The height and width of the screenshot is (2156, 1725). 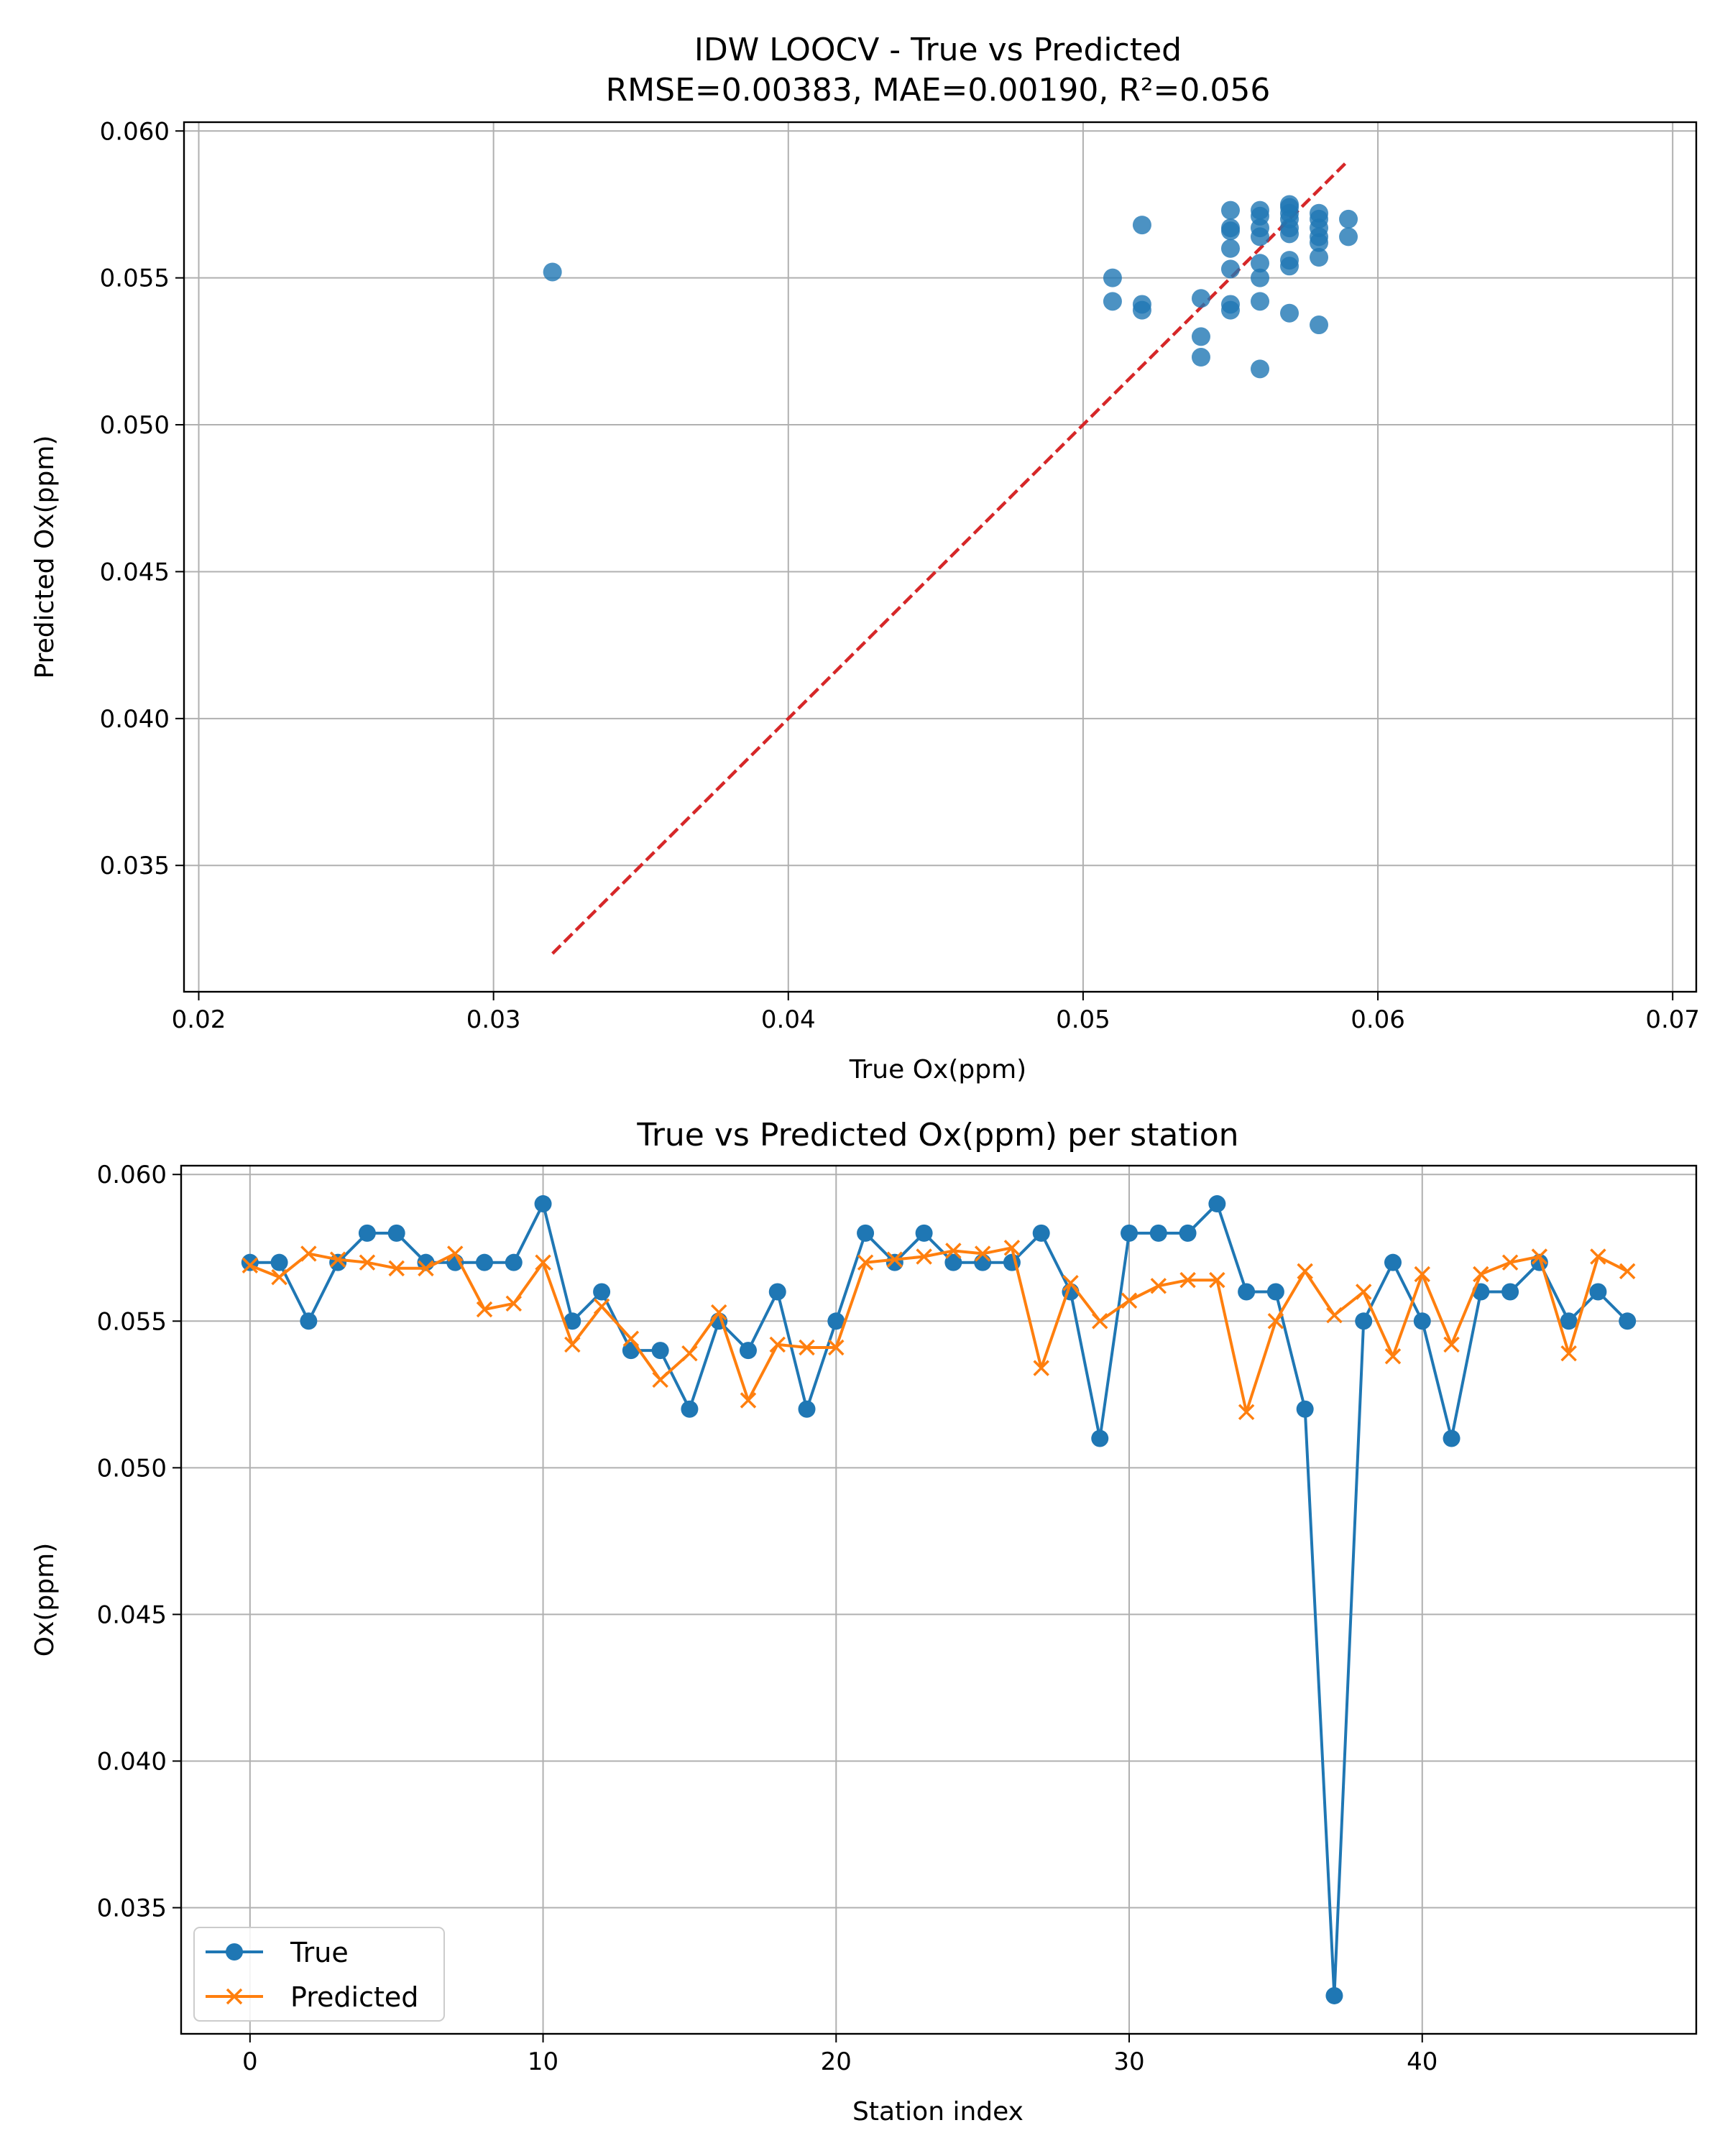 What do you see at coordinates (234, 1997) in the screenshot?
I see `legend-predicted-marker-stroke` at bounding box center [234, 1997].